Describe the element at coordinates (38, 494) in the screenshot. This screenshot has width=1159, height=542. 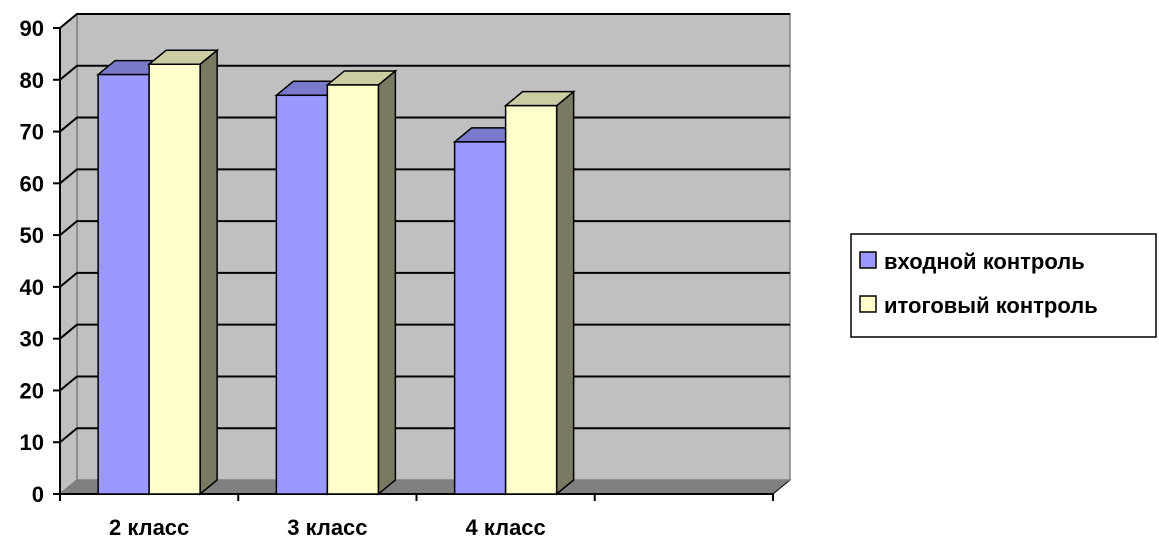
I see `y-tick-label-0: 0` at that location.